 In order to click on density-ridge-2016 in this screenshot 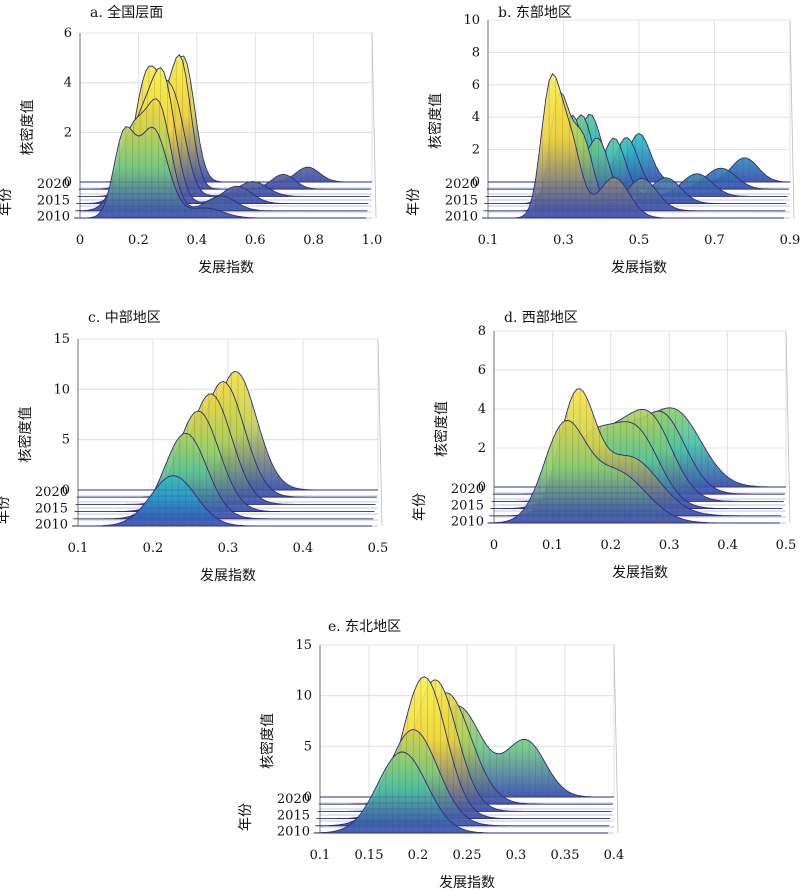, I will do `click(225, 449)`.